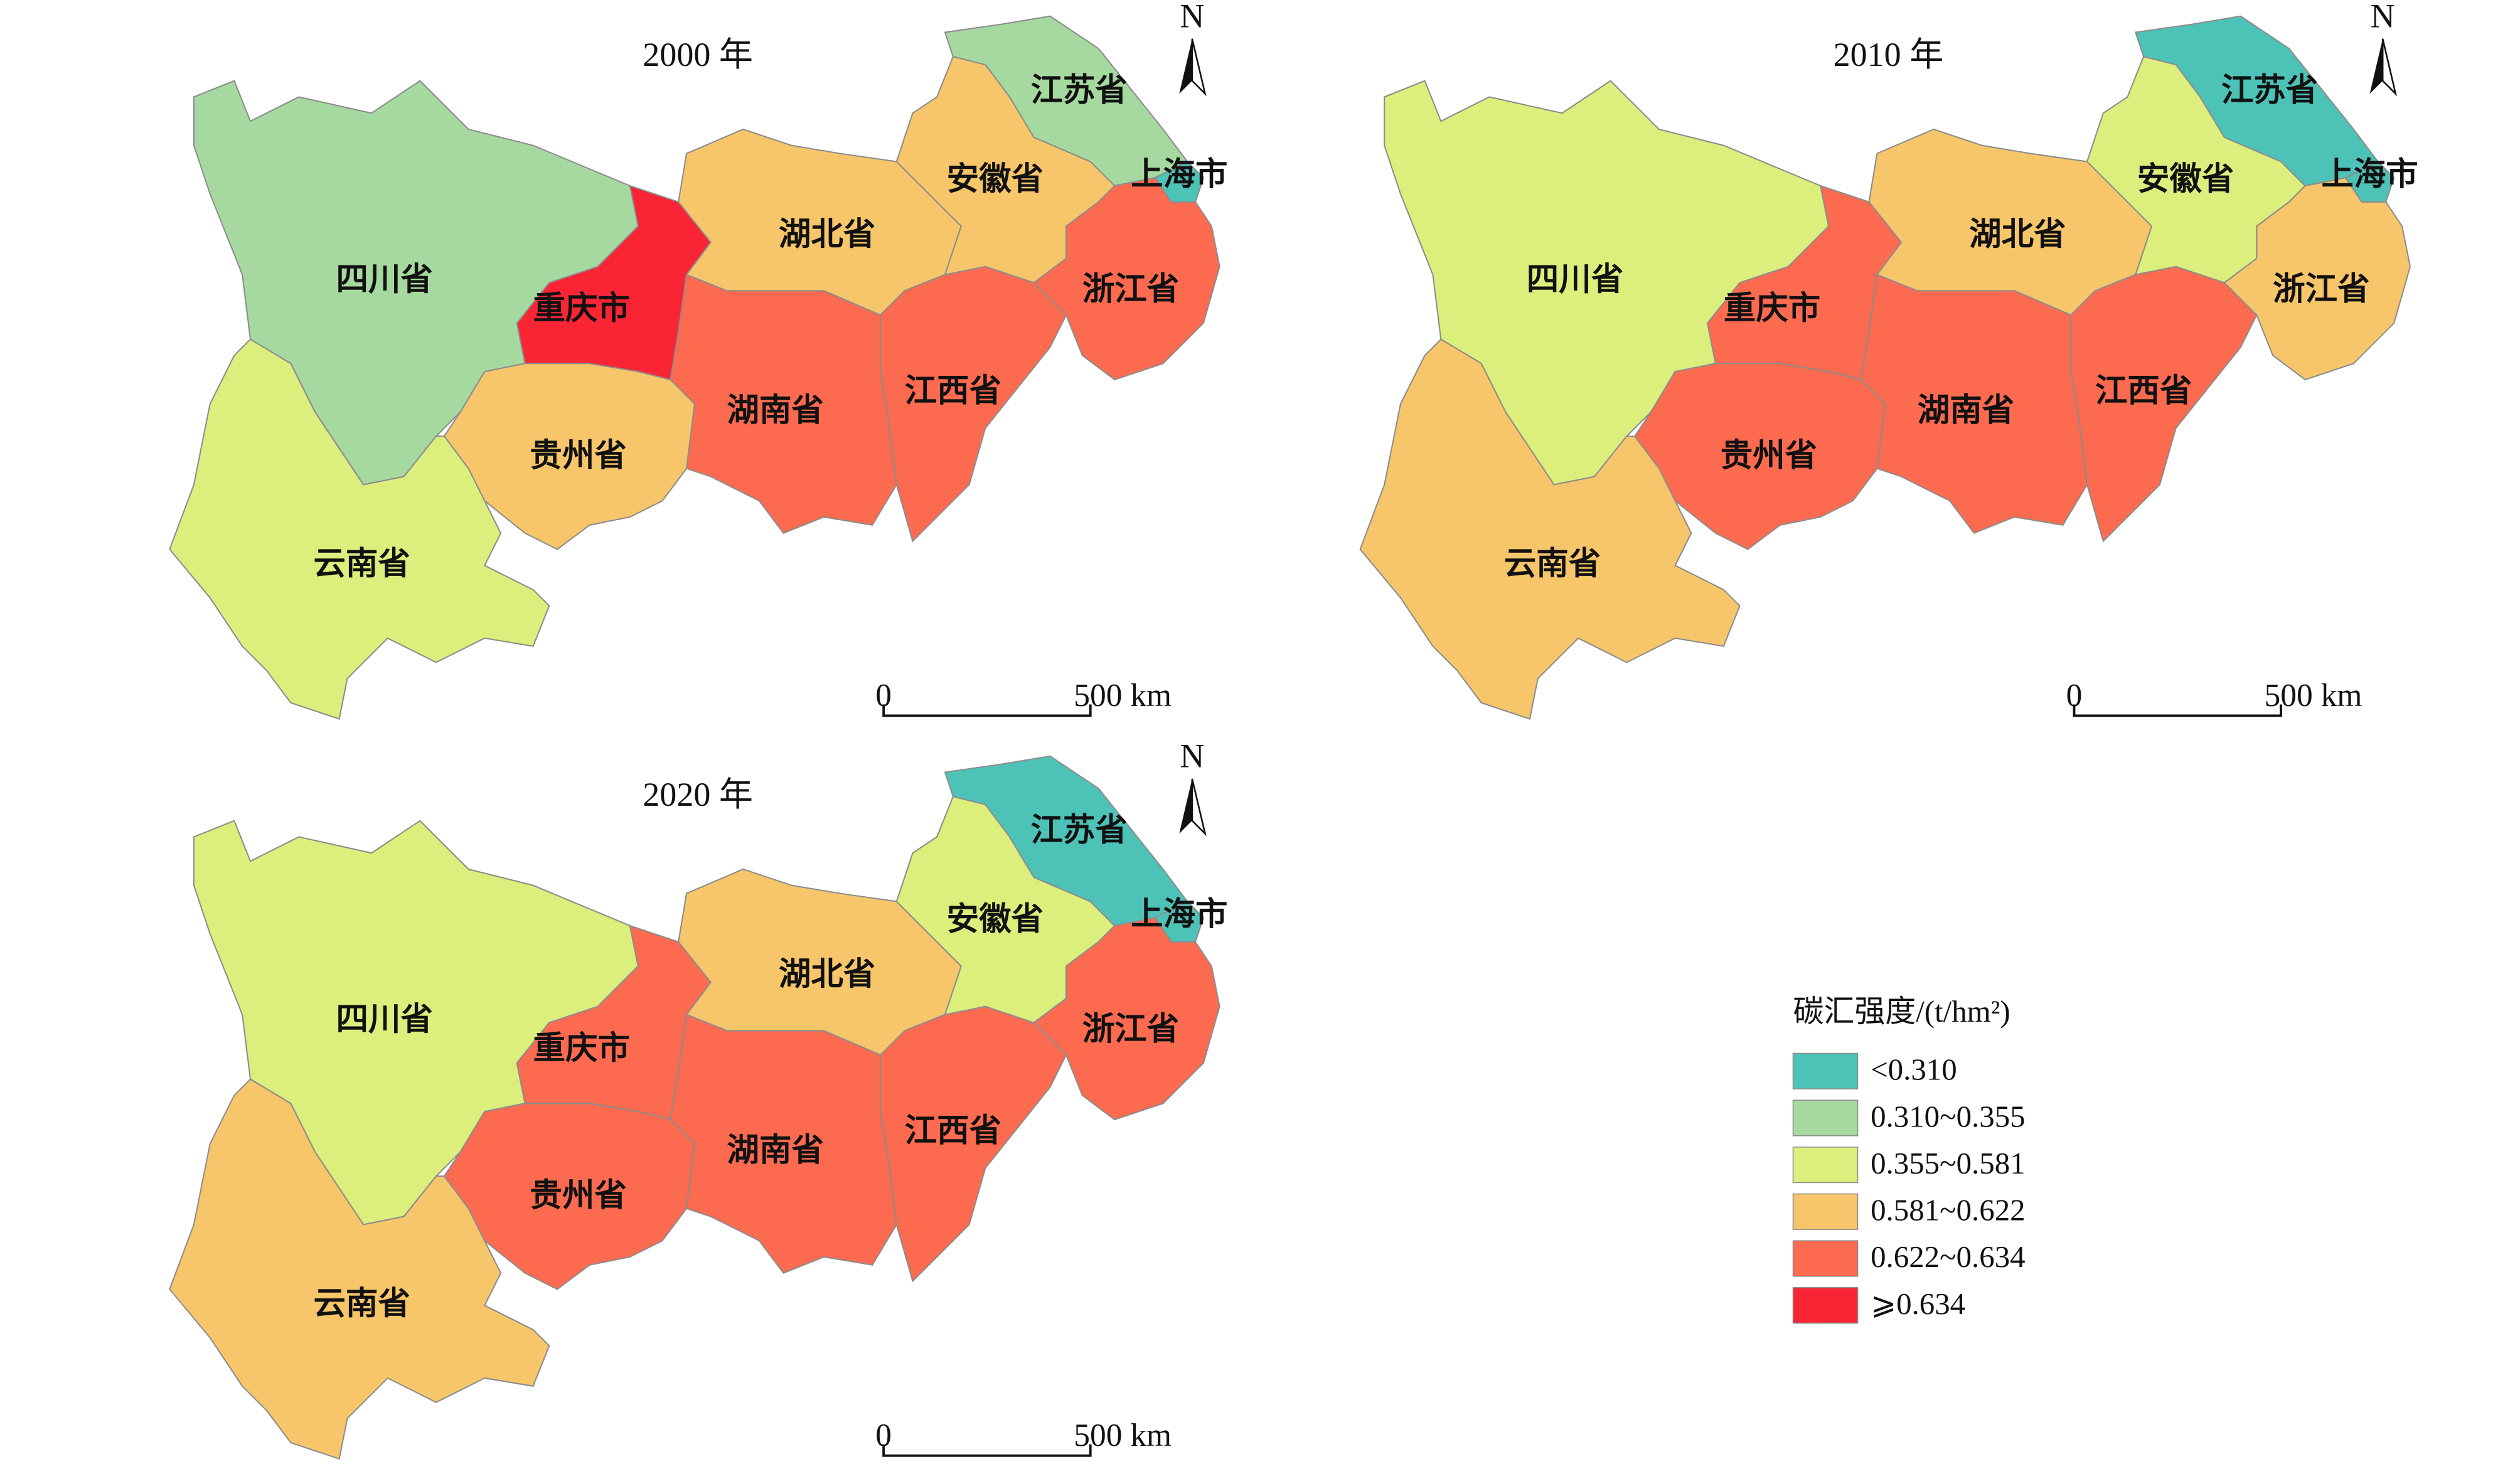 The height and width of the screenshot is (1471, 2520). What do you see at coordinates (1889, 54) in the screenshot?
I see `map-title: 2010 年` at bounding box center [1889, 54].